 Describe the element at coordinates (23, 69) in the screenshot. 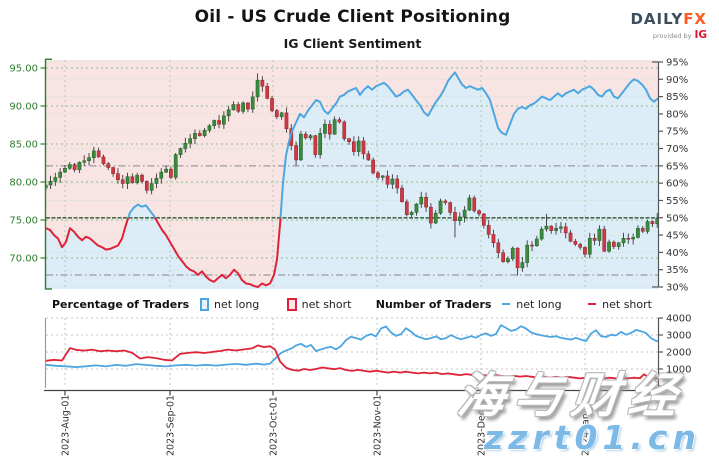

I see `price-tick-label: 95.00` at that location.